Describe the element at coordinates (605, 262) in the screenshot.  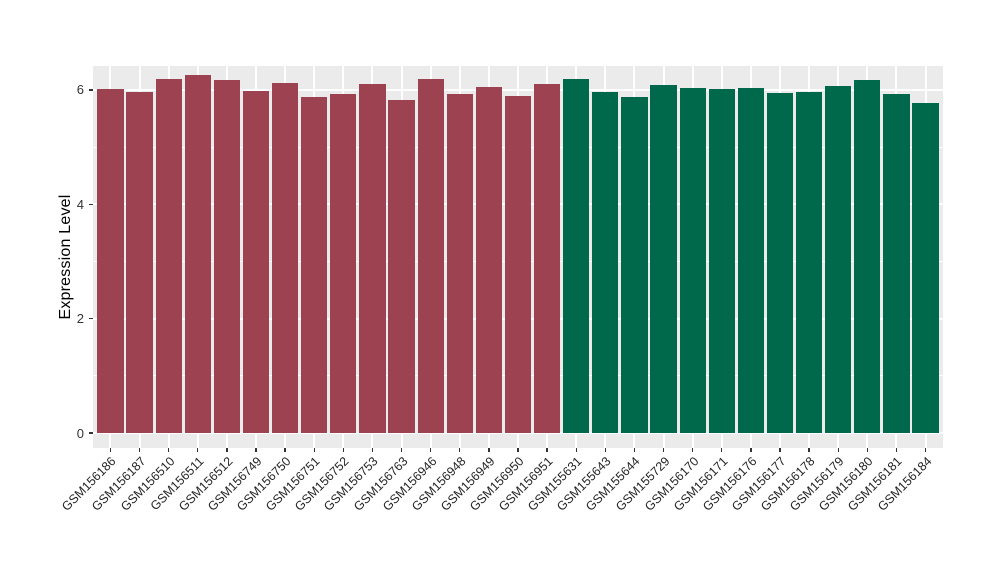
I see `bar-GSM155643` at that location.